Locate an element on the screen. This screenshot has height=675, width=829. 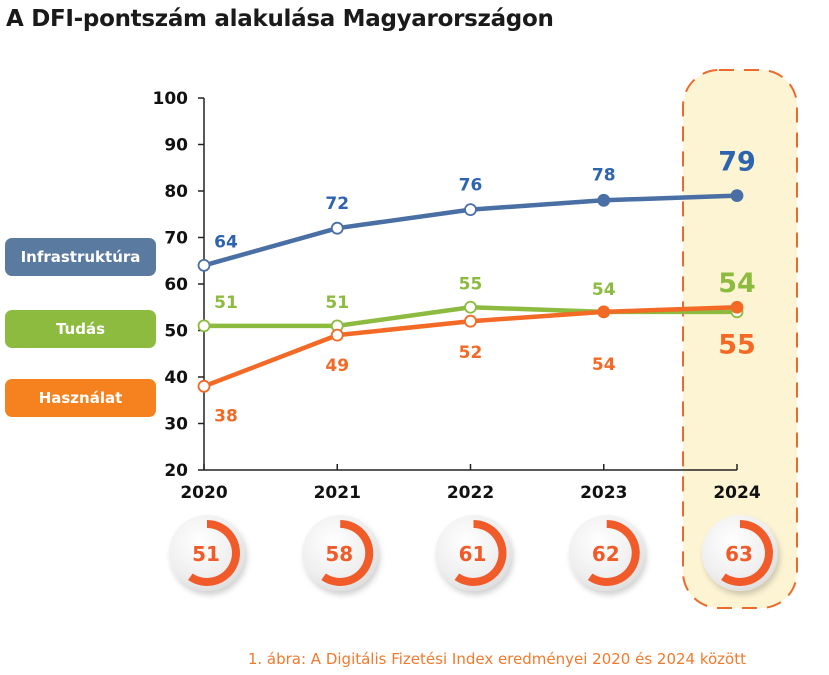
data-label-hasznalat: 38 is located at coordinates (226, 416).